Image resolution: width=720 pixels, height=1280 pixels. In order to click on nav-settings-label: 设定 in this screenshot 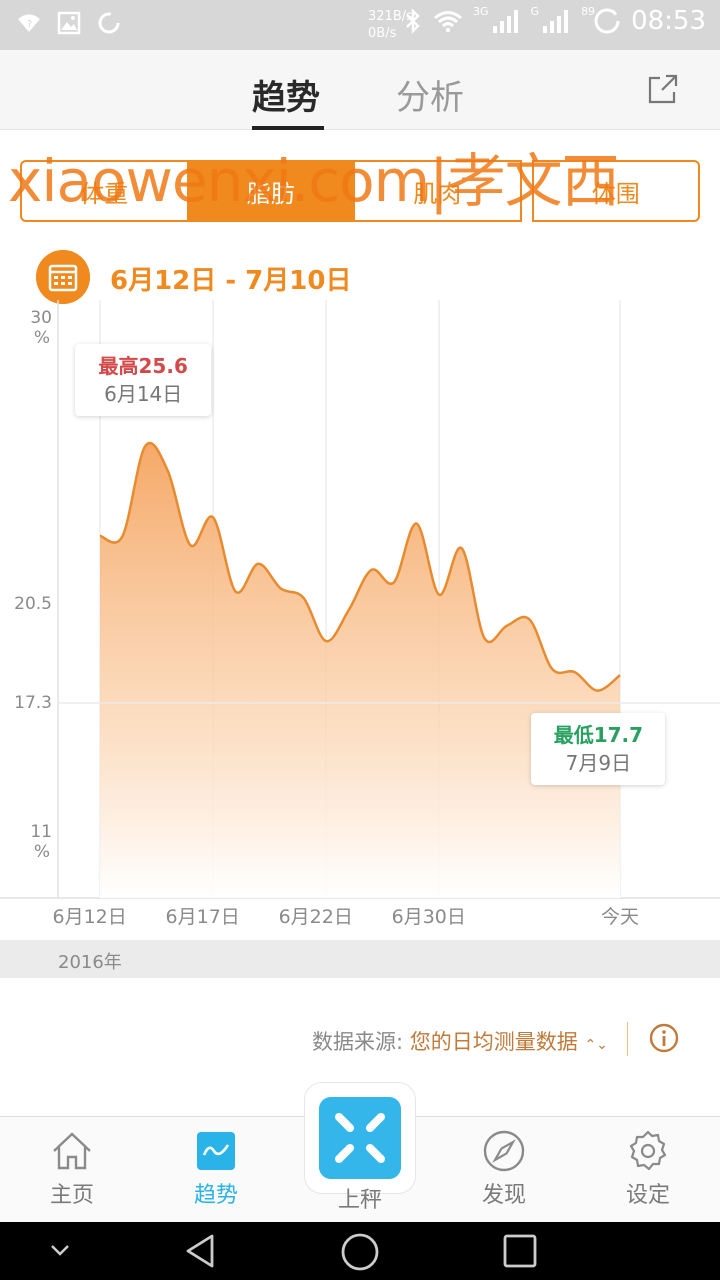, I will do `click(647, 1195)`.